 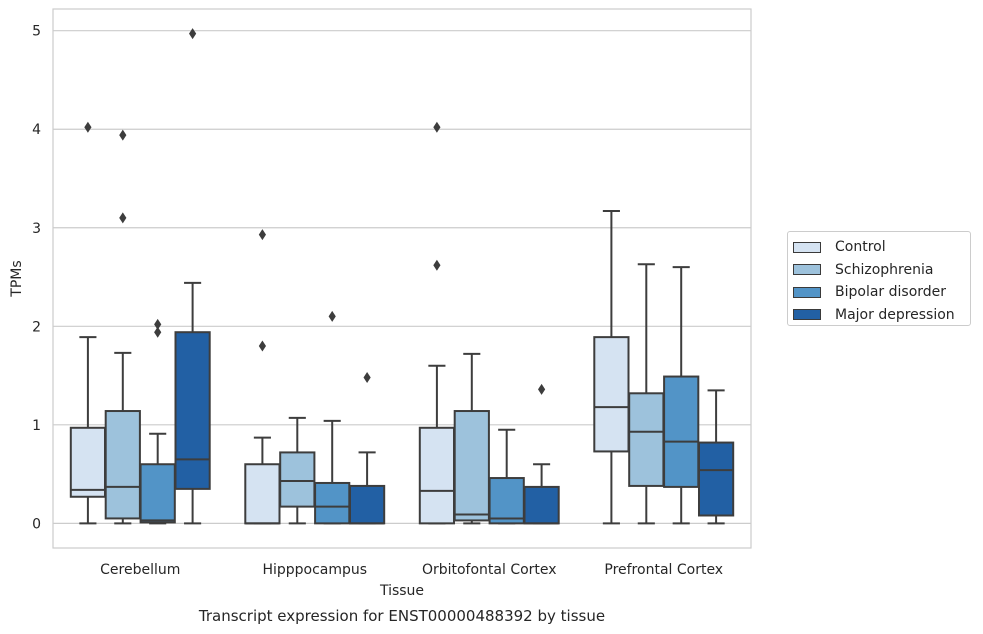 I want to click on x-tick-label: Prefrontal Cortex, so click(x=663, y=570).